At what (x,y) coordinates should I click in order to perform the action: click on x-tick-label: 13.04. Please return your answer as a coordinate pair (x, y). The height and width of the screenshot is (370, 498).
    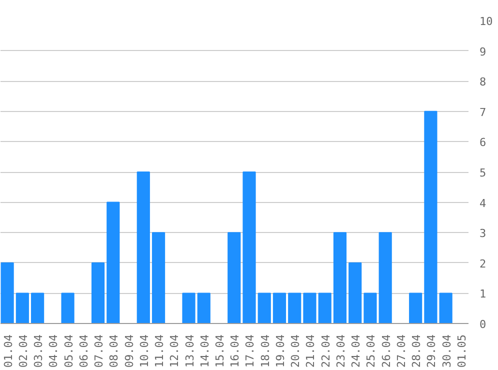
    Looking at the image, I should click on (189, 351).